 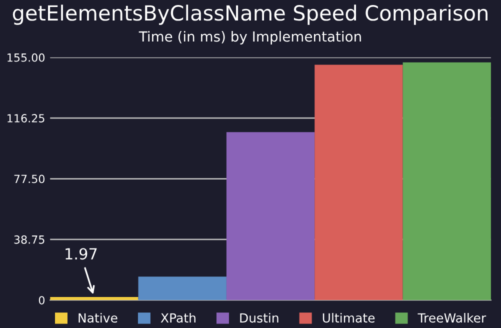 I want to click on y-tick-label: 38.75, so click(x=29, y=239).